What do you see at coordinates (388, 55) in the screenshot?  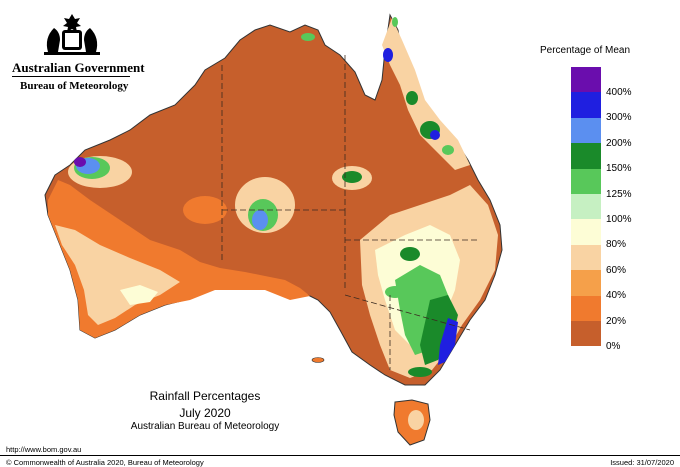 I see `cape-york-blue-zone` at bounding box center [388, 55].